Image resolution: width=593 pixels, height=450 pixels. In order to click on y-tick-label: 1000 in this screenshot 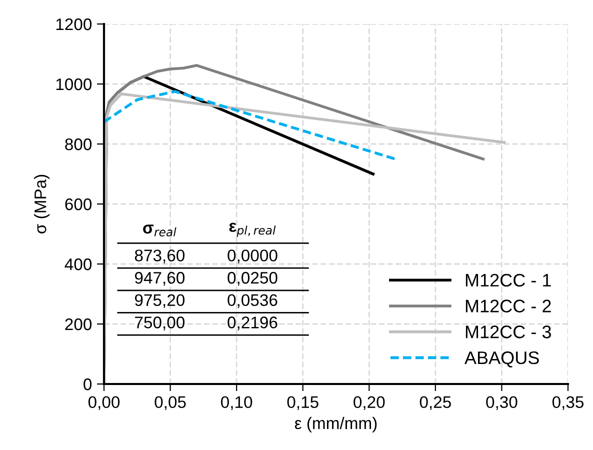, I will do `click(74, 84)`.